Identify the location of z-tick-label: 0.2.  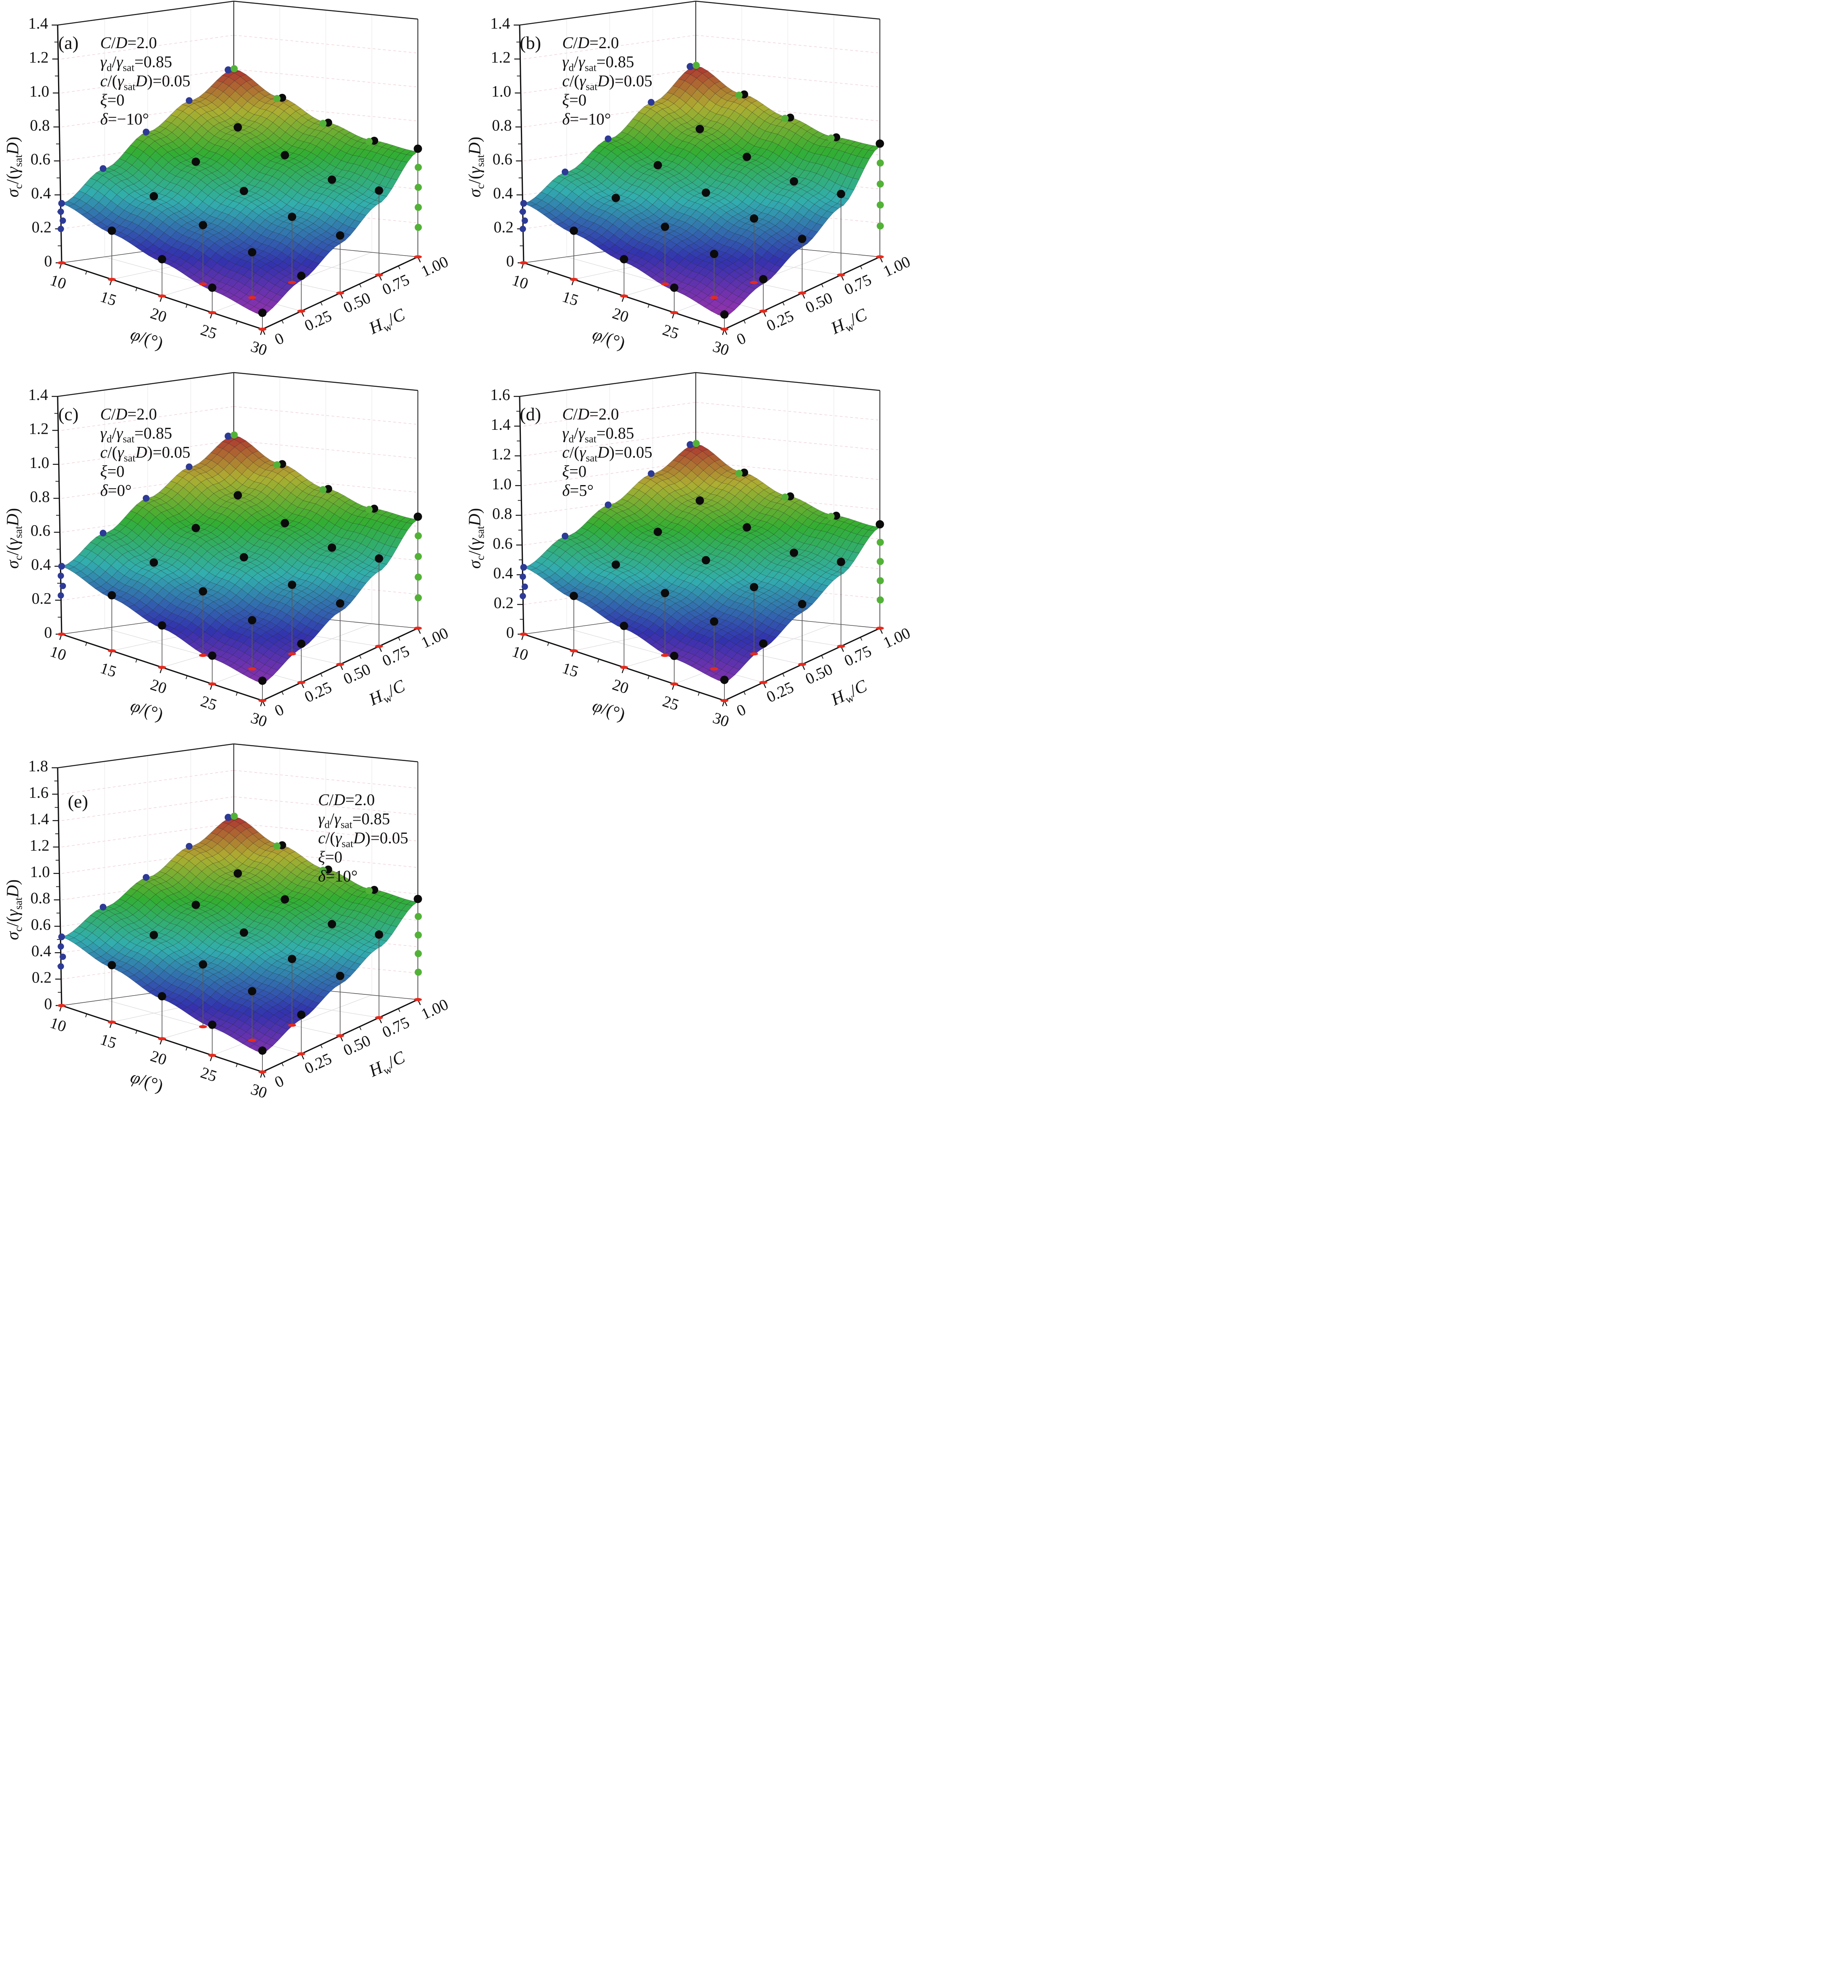
(42, 977).